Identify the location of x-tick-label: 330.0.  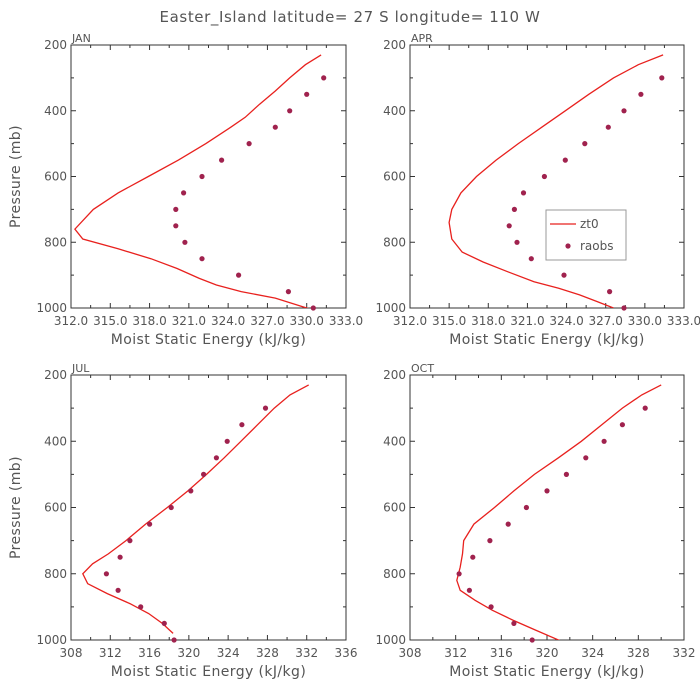
(307, 321).